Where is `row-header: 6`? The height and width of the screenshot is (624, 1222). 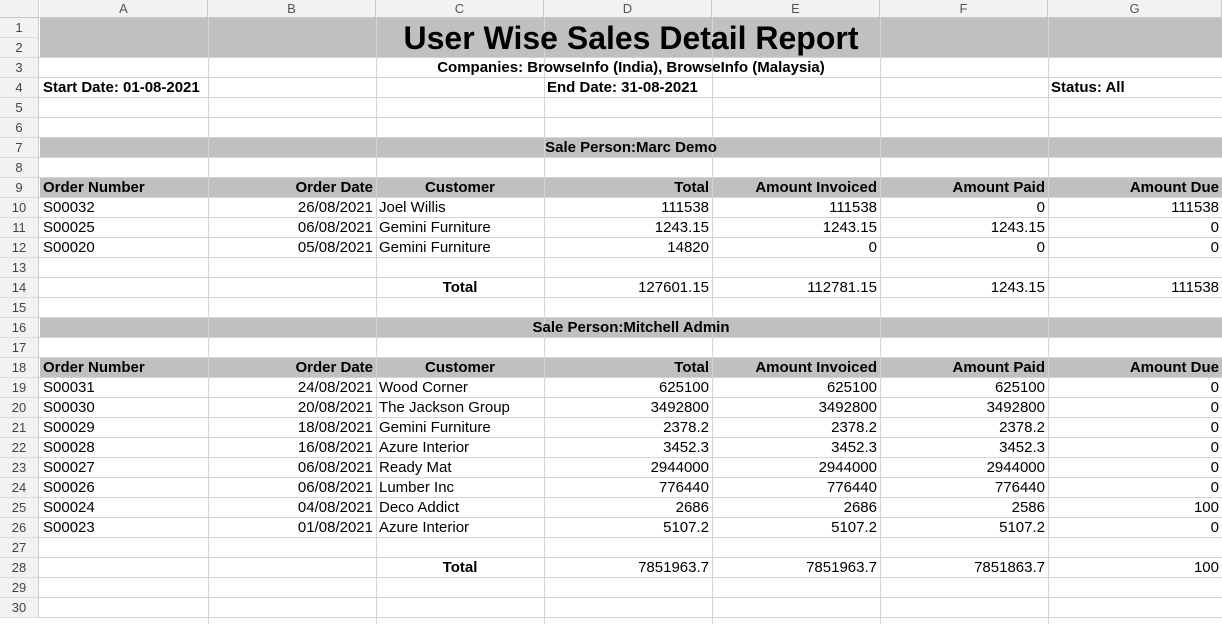
row-header: 6 is located at coordinates (19, 128).